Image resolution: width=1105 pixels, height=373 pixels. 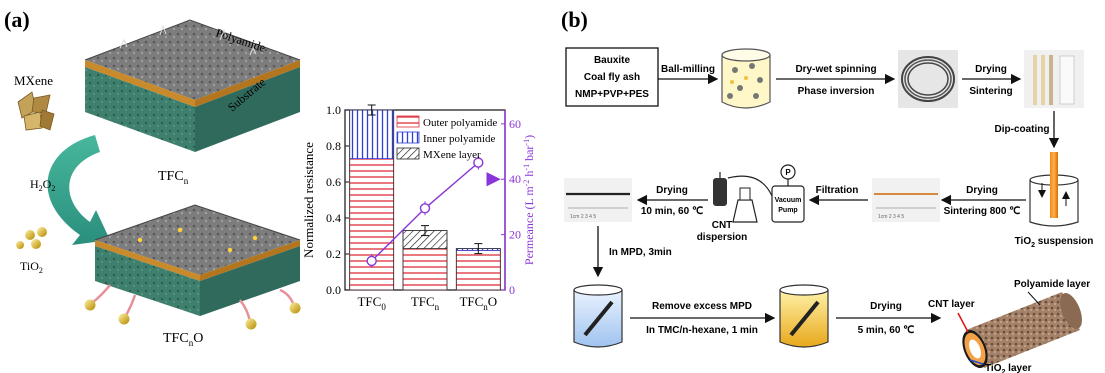 What do you see at coordinates (886, 306) in the screenshot?
I see `drying-label-4: Drying` at bounding box center [886, 306].